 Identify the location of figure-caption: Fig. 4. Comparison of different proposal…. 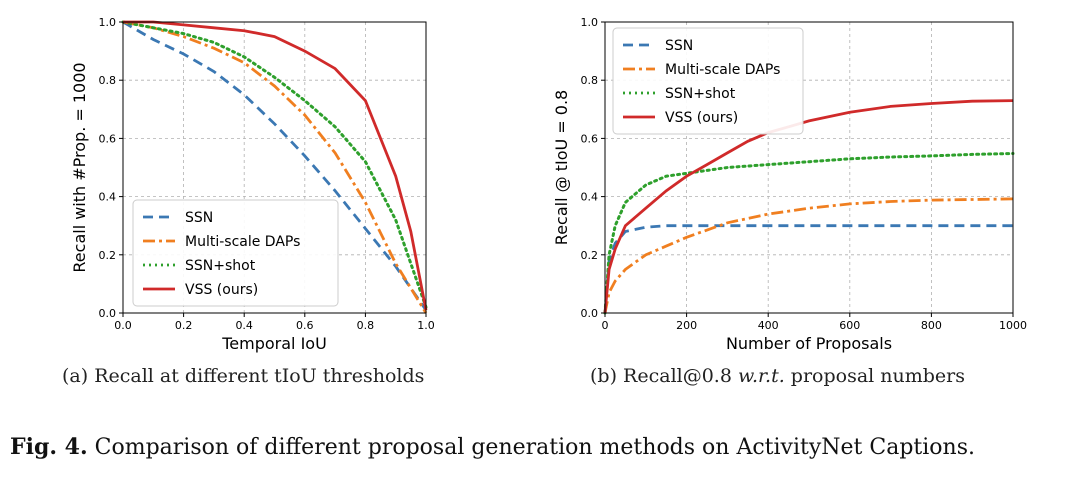
(492, 447).